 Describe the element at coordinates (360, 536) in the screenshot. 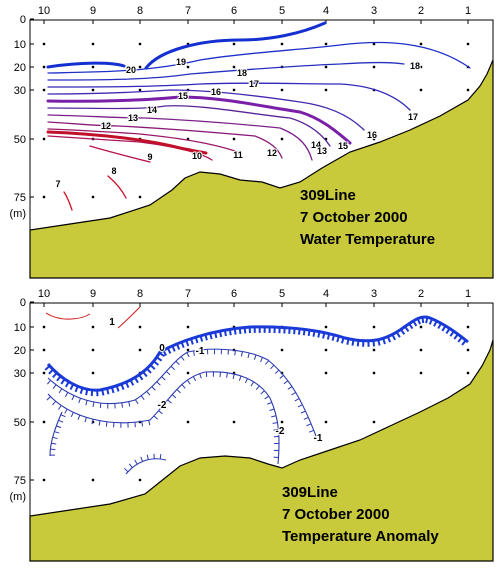

I see `anomaly-title-line-3: Temperature Anomaly` at that location.